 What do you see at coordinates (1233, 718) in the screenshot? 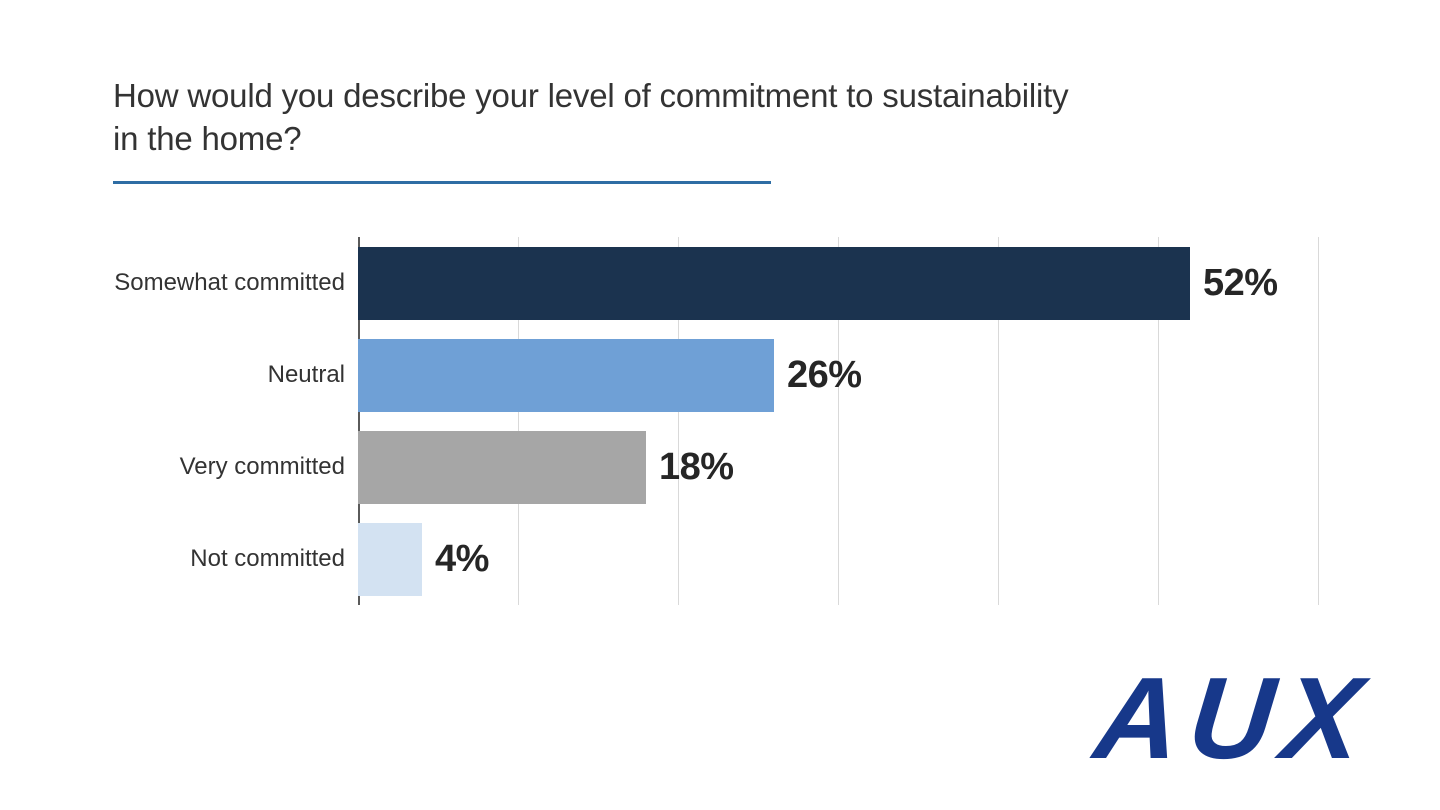
I see `brand-logo: AUX` at bounding box center [1233, 718].